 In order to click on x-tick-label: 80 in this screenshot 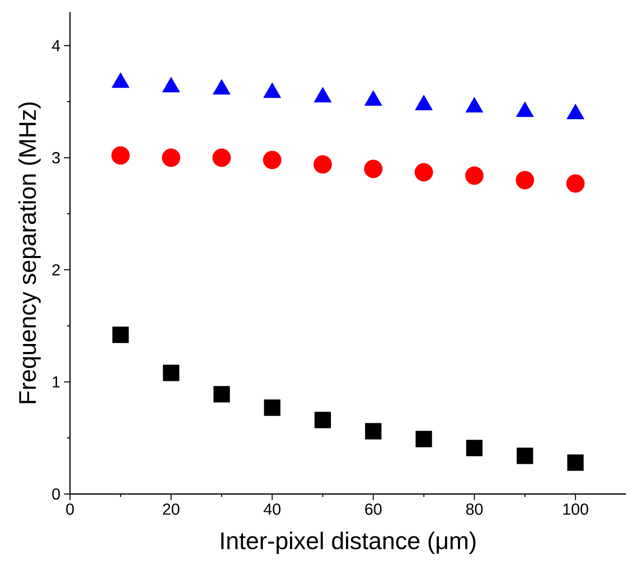, I will do `click(474, 509)`.